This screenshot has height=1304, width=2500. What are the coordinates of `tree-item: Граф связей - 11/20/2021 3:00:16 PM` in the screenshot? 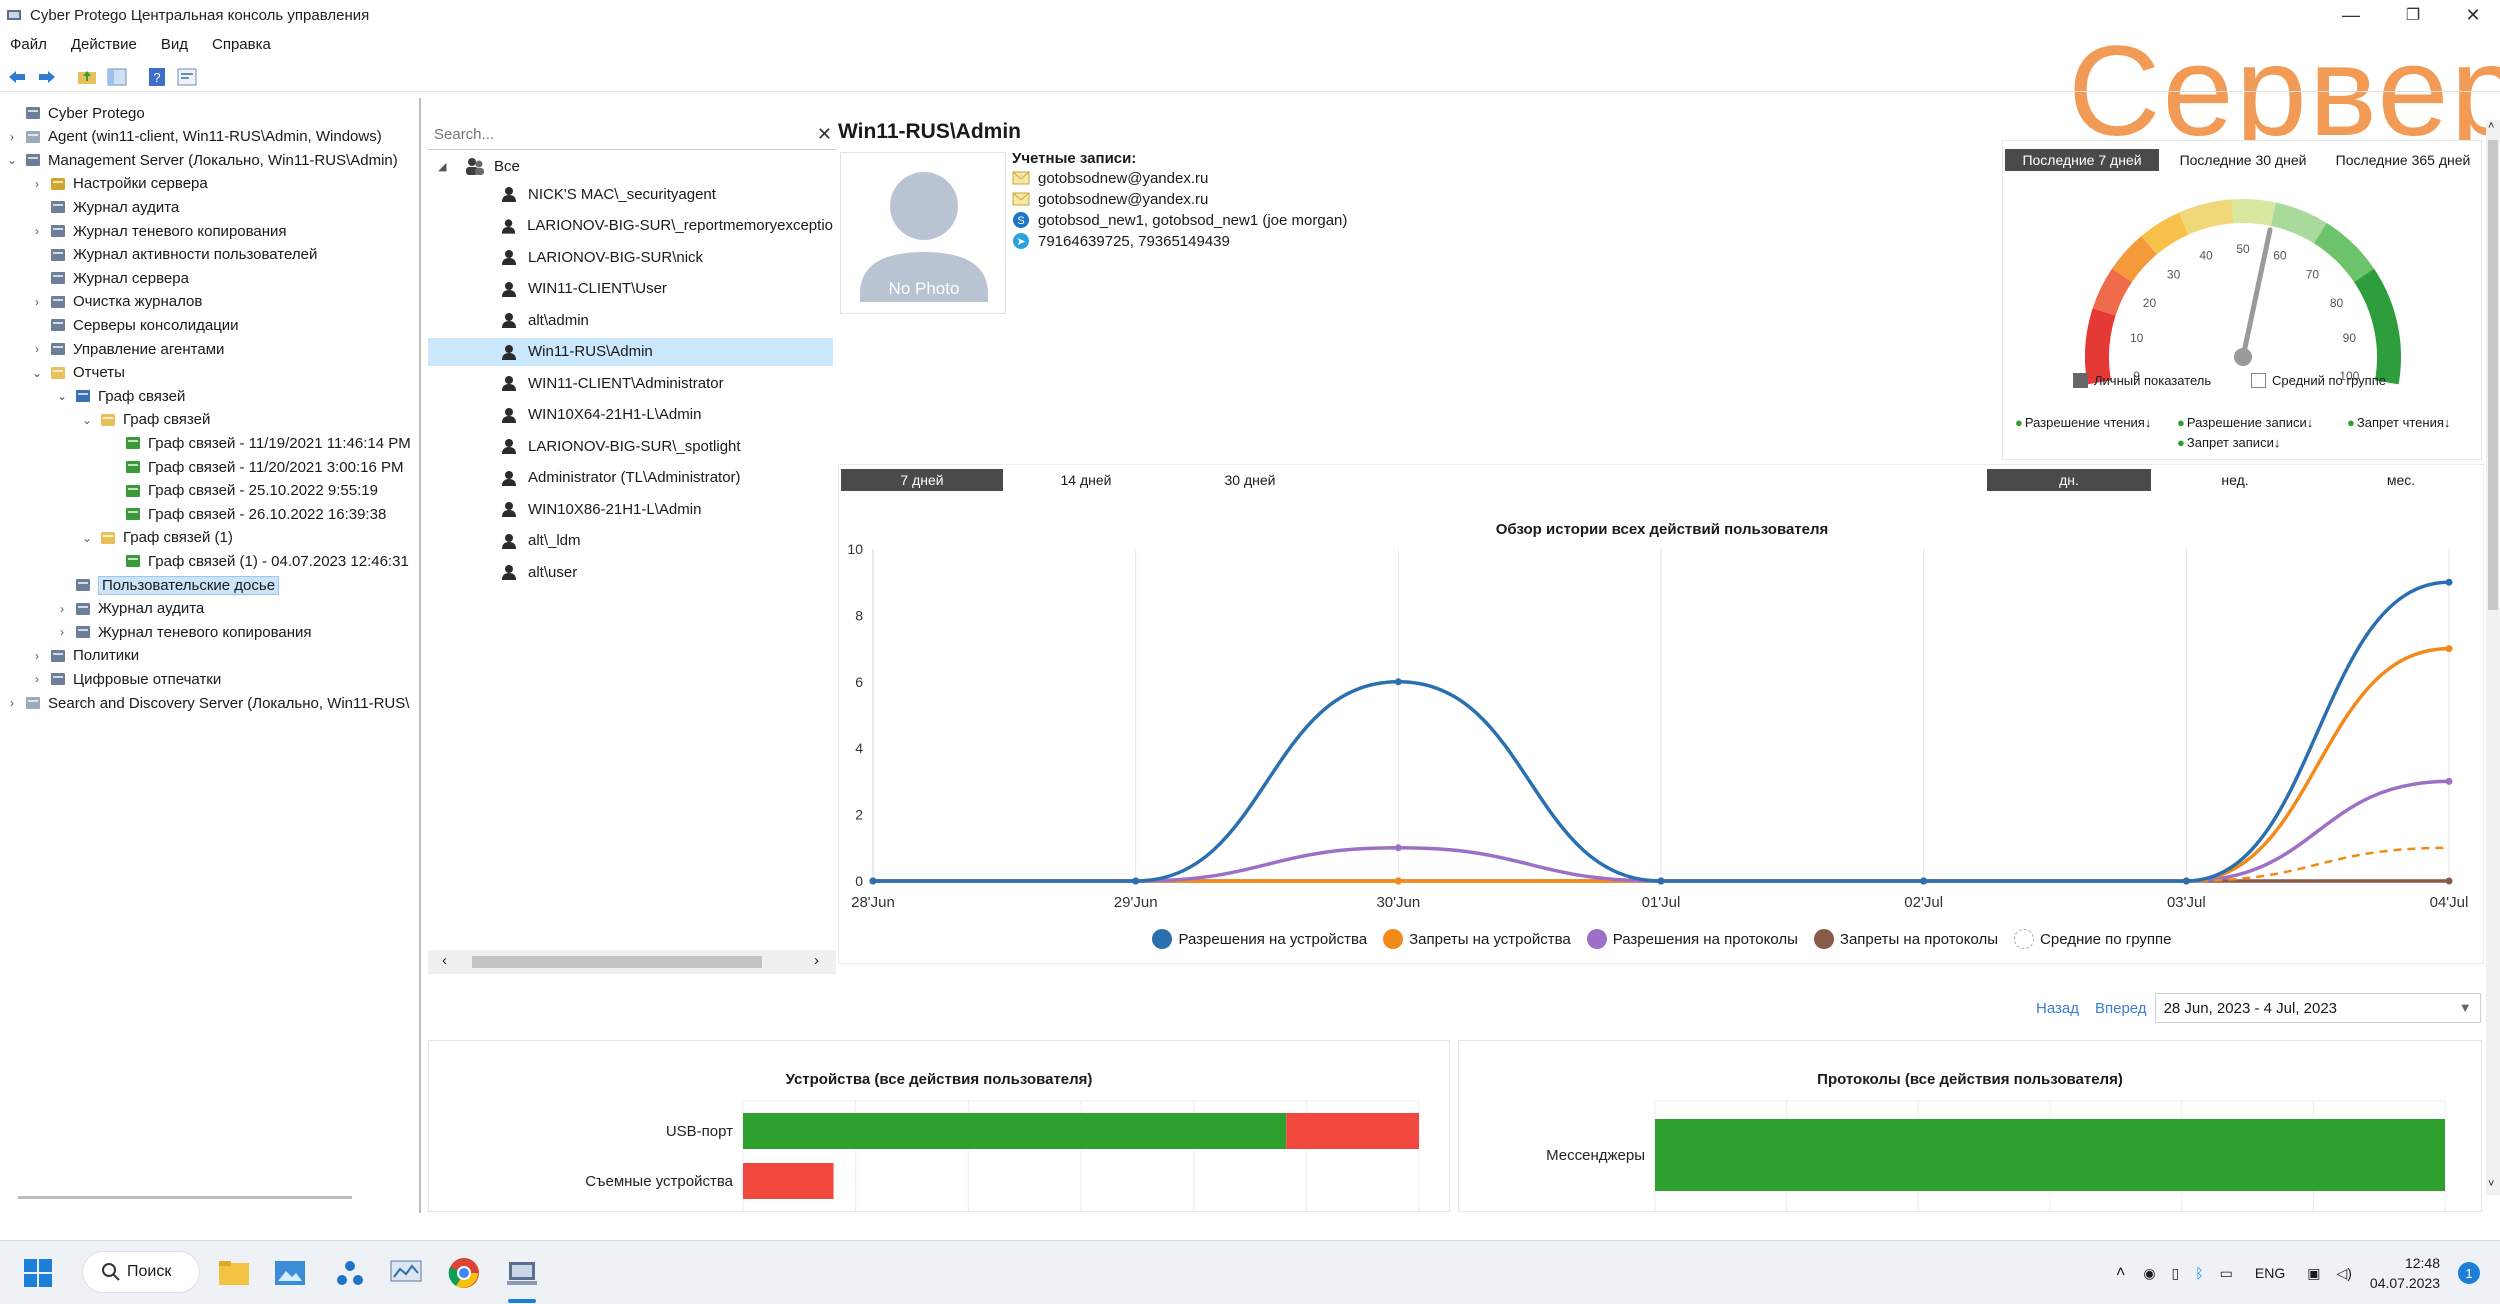 It's located at (254, 467).